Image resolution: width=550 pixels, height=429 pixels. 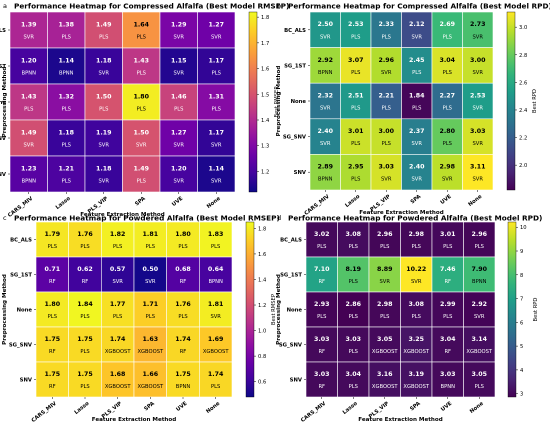 What do you see at coordinates (216, 269) in the screenshot?
I see `cell-value-label: 0.64` at bounding box center [216, 269].